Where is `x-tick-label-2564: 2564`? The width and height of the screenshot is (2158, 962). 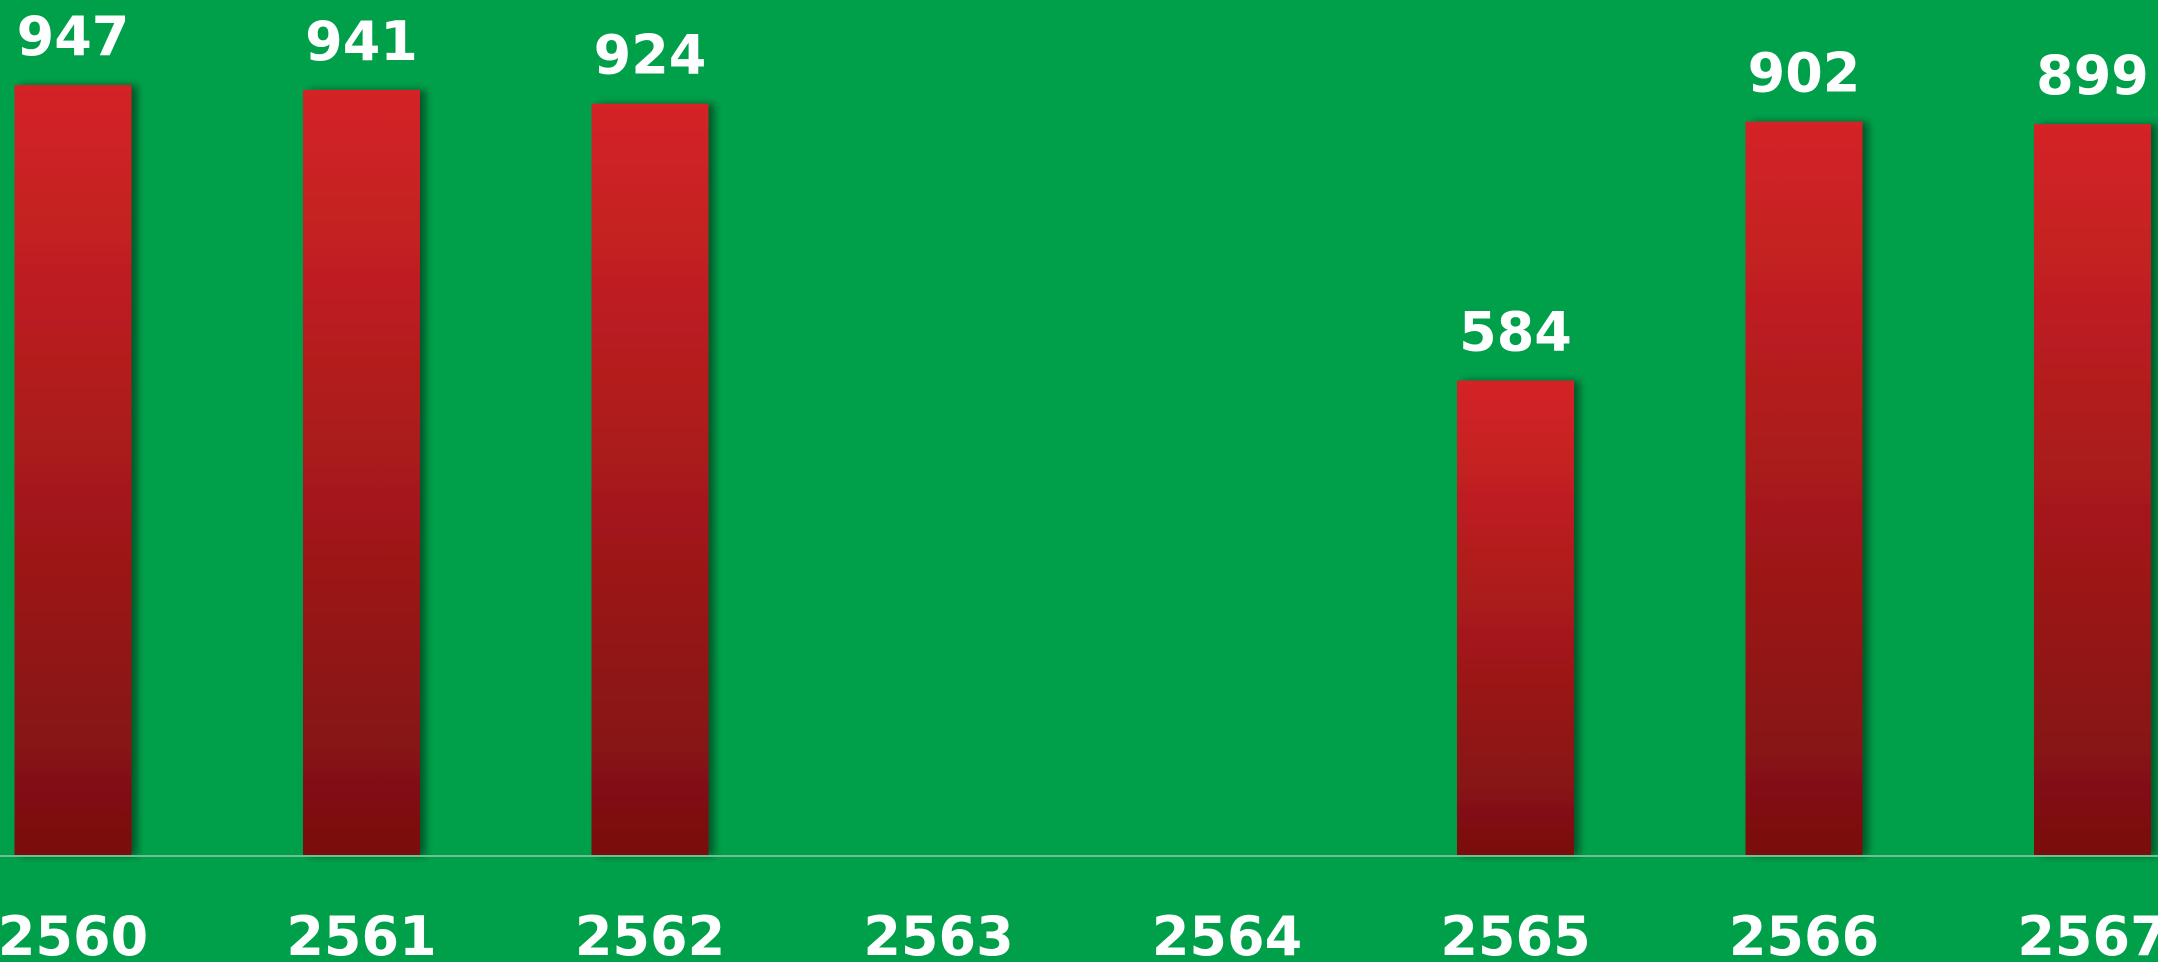
x-tick-label-2564: 2564 is located at coordinates (1227, 933).